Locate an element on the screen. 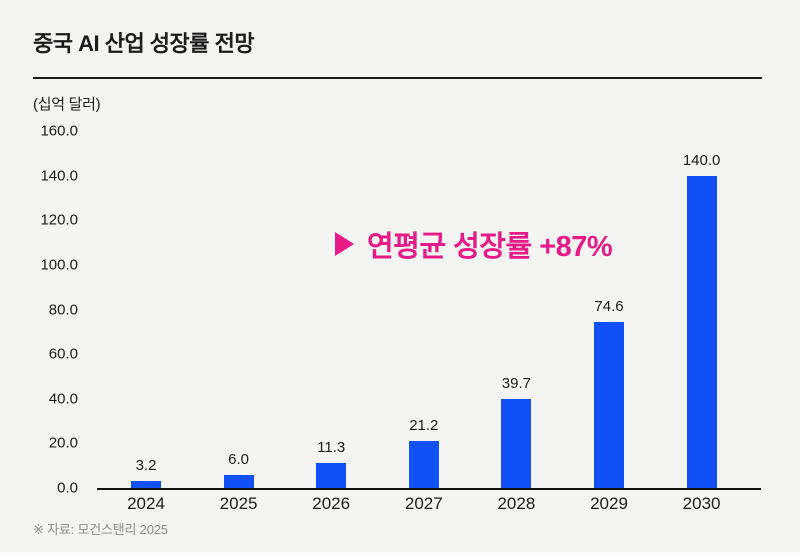  bar-2027 is located at coordinates (423, 464).